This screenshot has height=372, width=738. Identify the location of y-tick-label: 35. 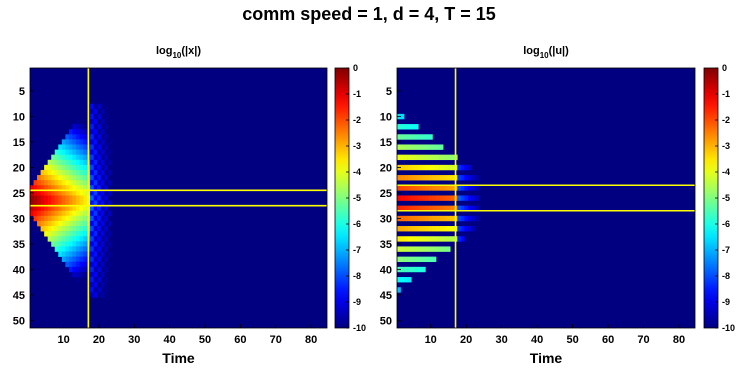
(386, 245).